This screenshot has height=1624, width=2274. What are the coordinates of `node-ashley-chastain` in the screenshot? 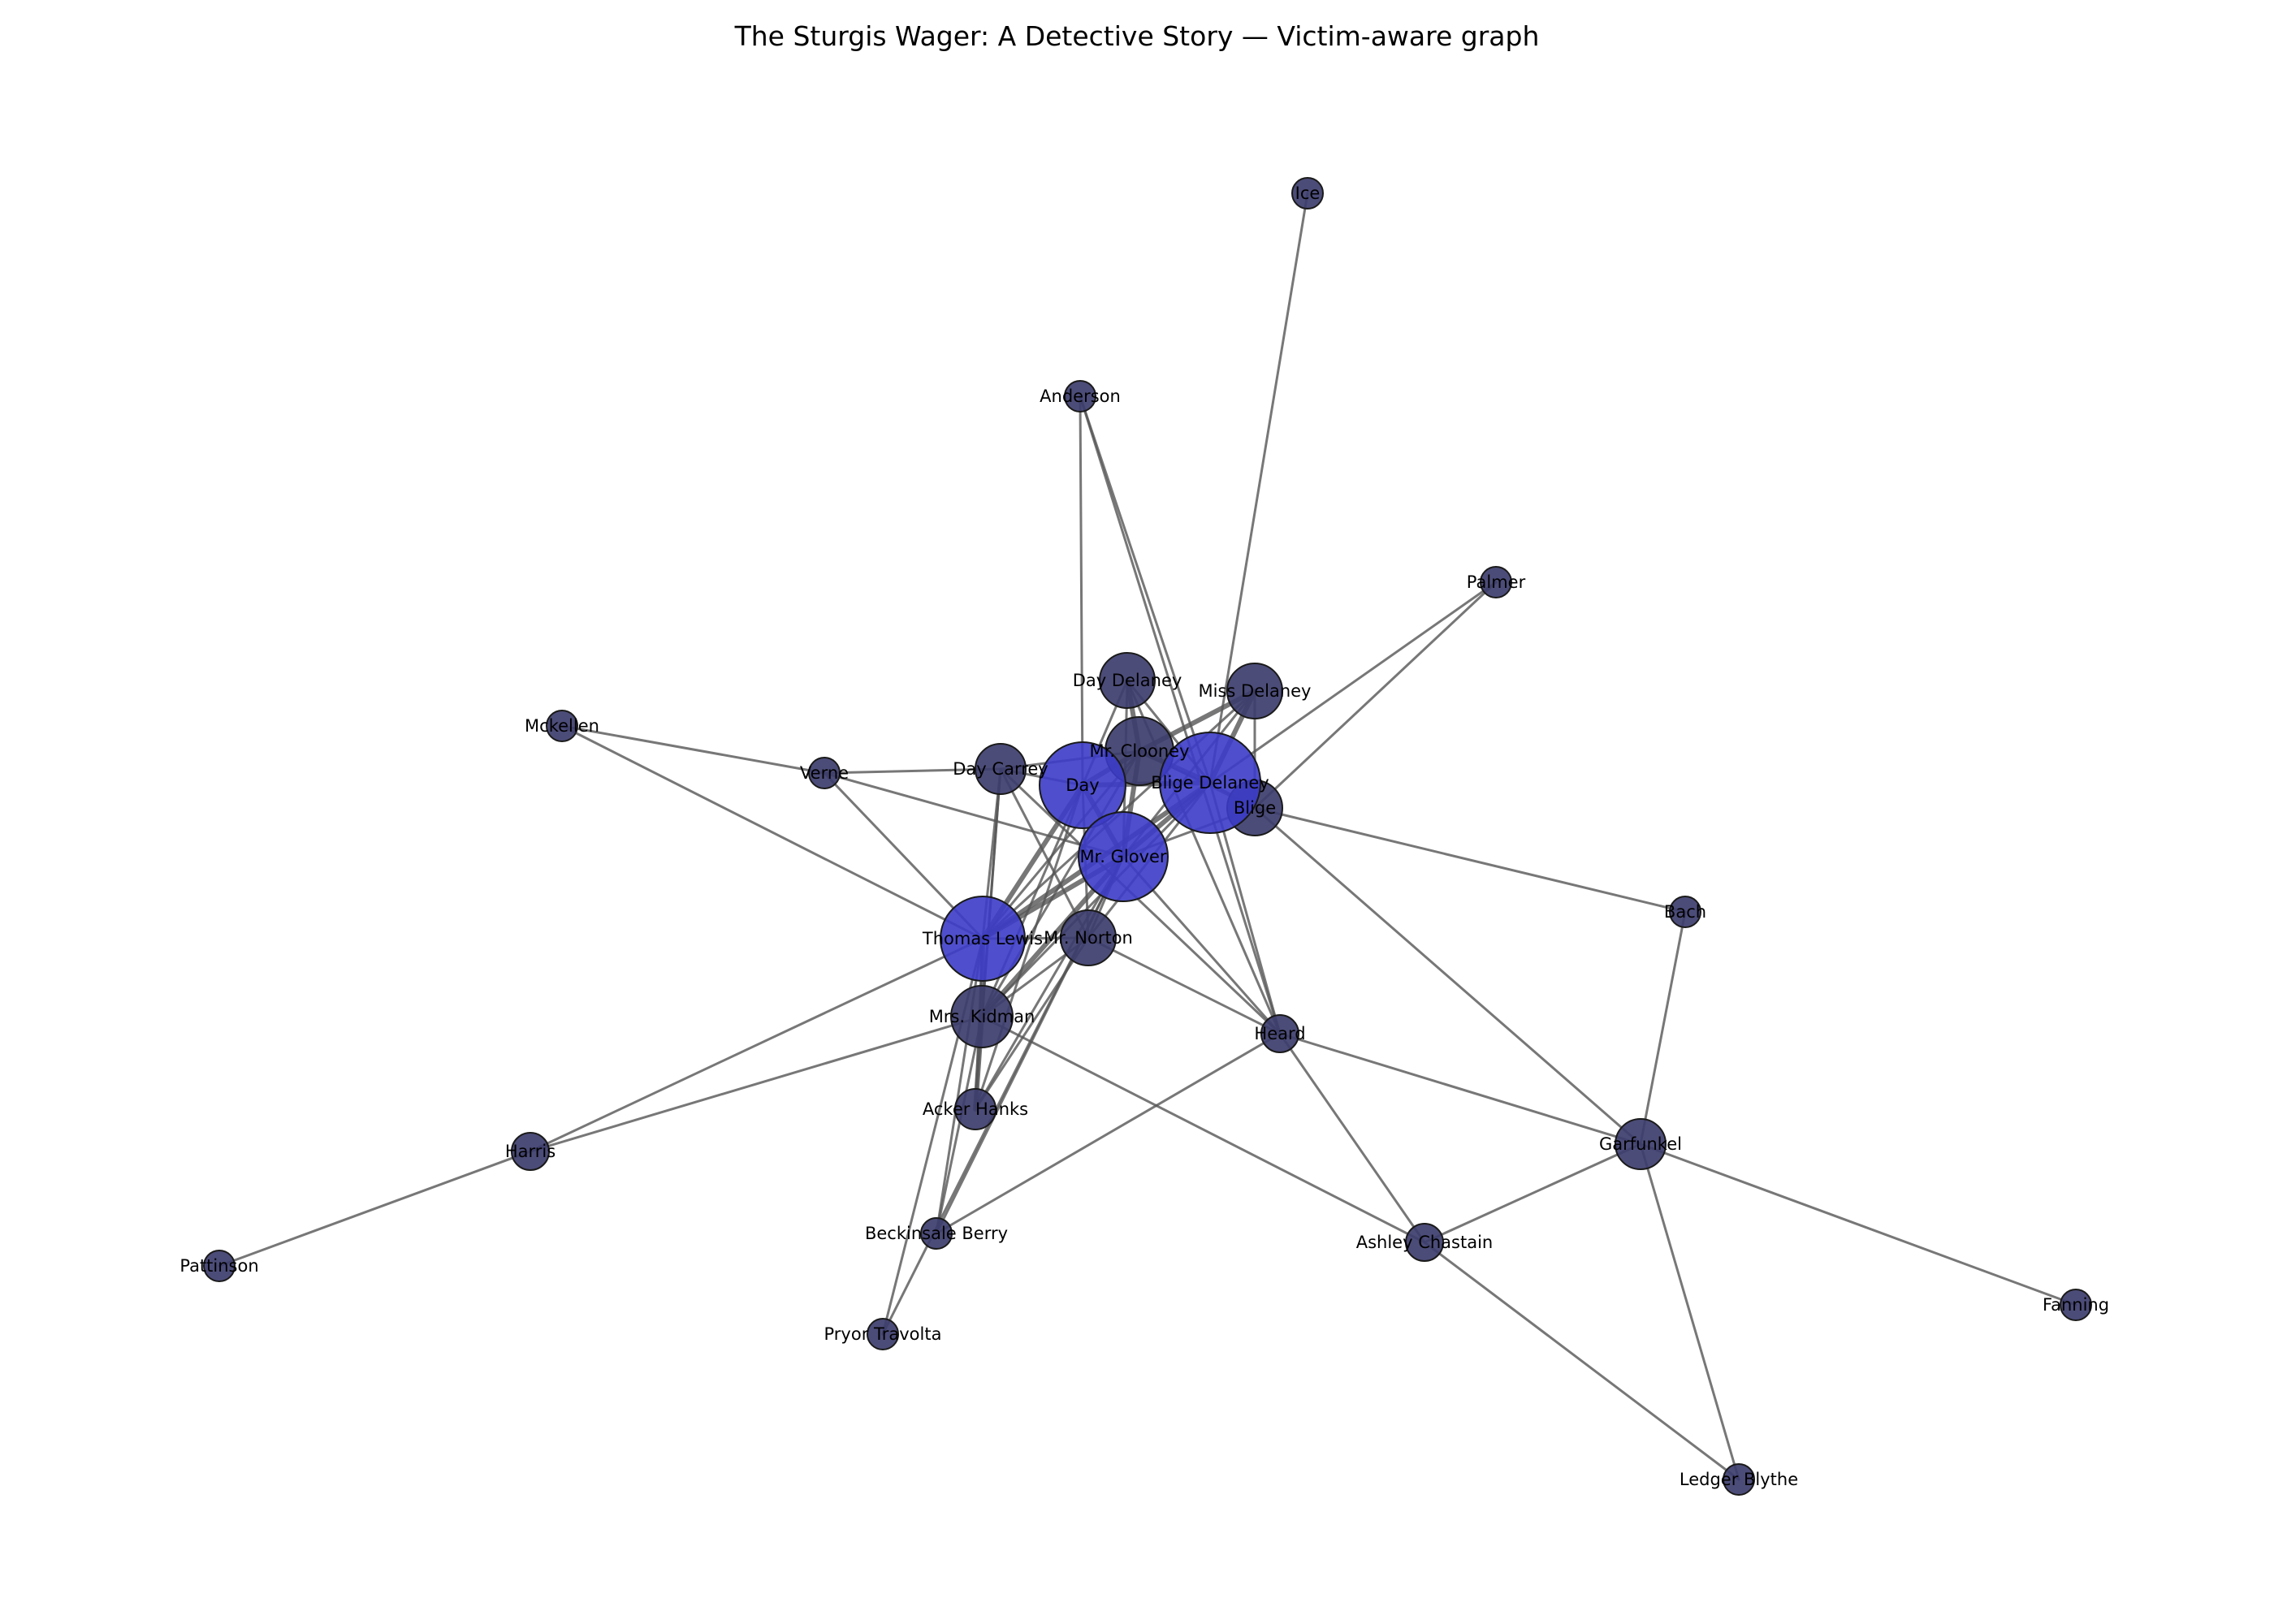 It's located at (1424, 1243).